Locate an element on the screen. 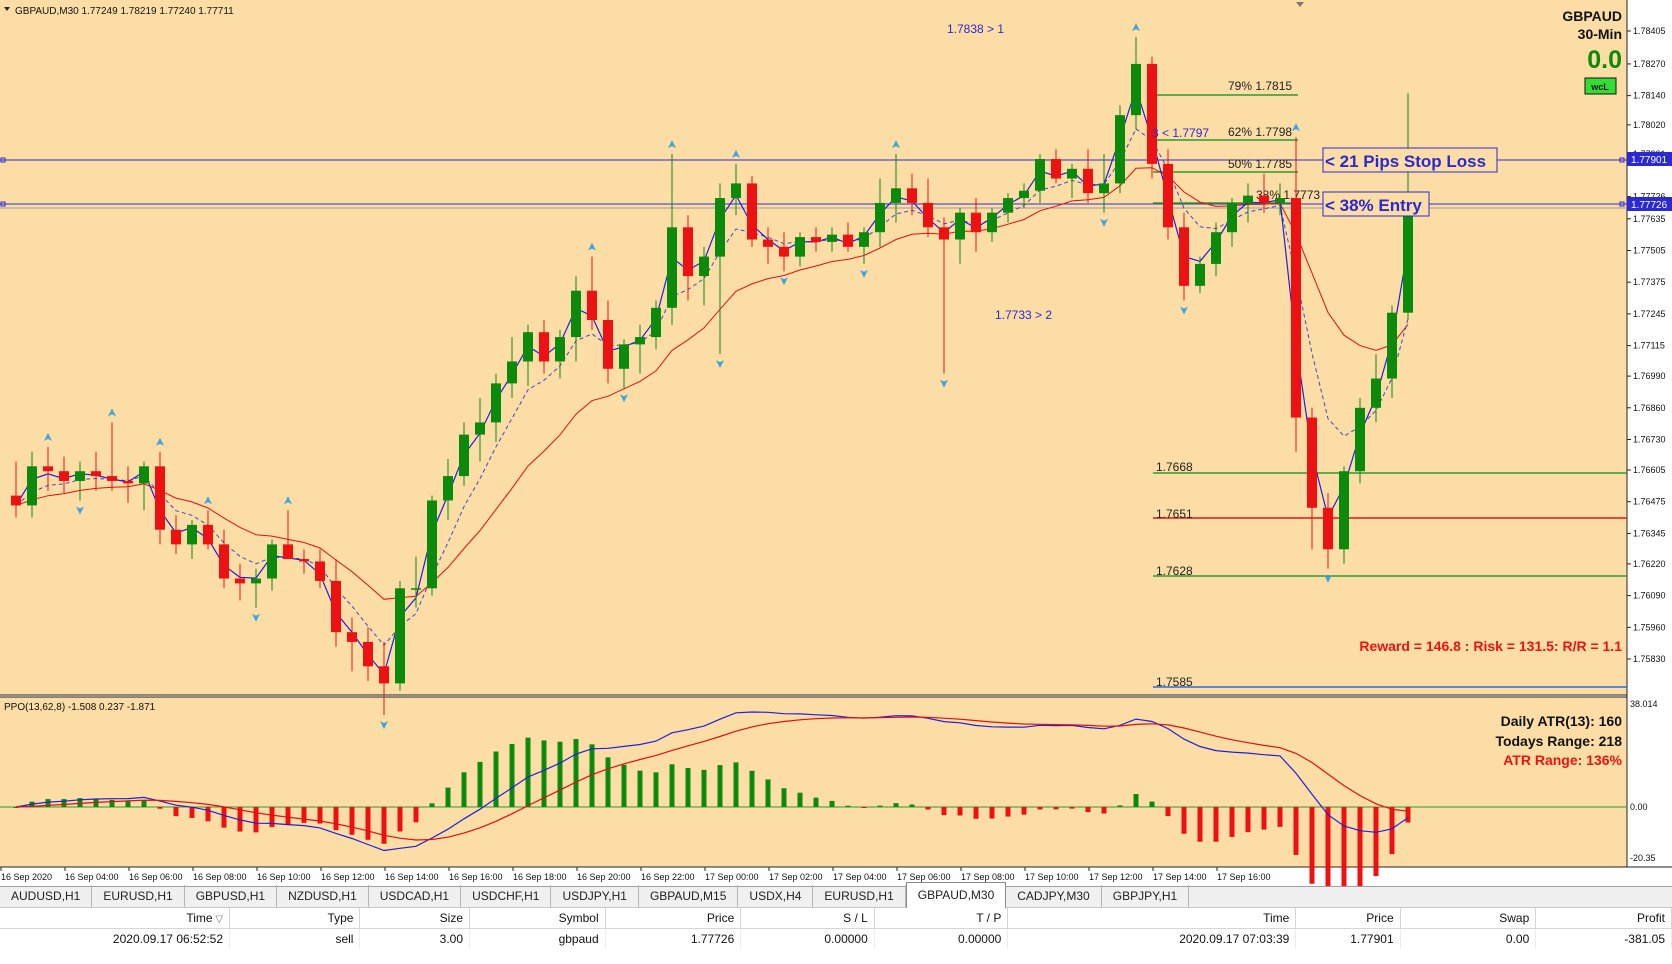  time-tick-label: 17 Sep 04:00 is located at coordinates (860, 877).